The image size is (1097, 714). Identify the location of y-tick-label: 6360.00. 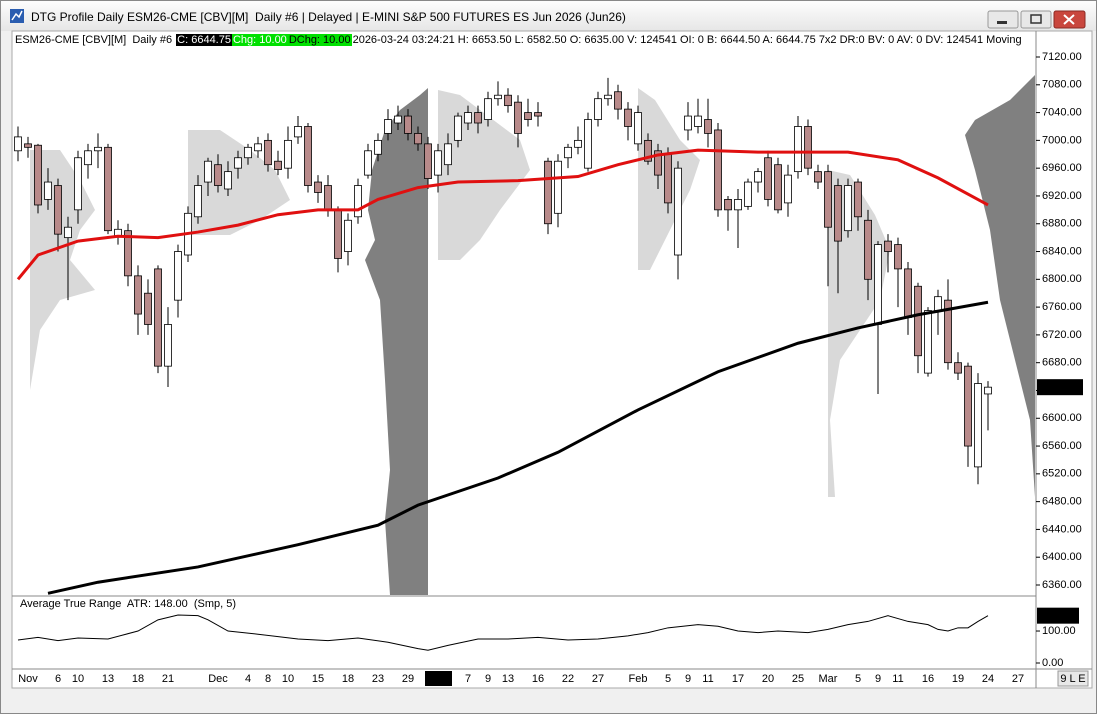
(1062, 585).